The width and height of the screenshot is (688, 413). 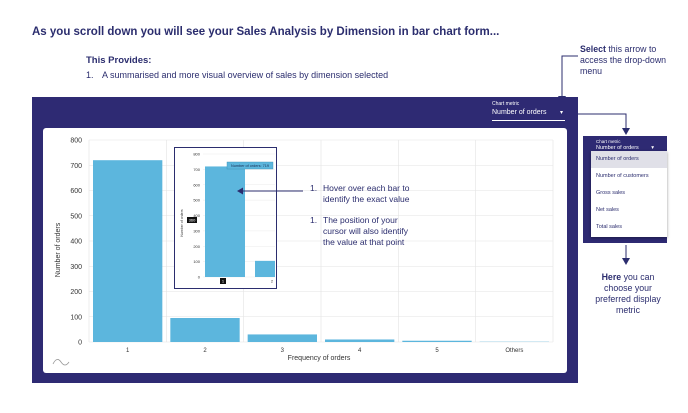 I want to click on x-label-badge, so click(x=223, y=281).